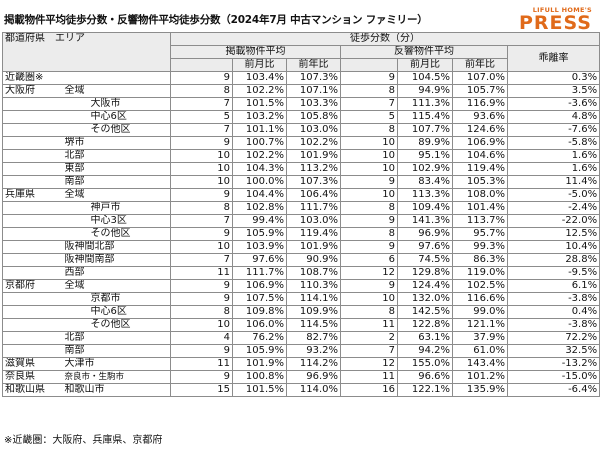 This screenshot has height=450, width=600. Describe the element at coordinates (425, 156) in the screenshot. I see `cell-response-mom: 95.1%` at that location.